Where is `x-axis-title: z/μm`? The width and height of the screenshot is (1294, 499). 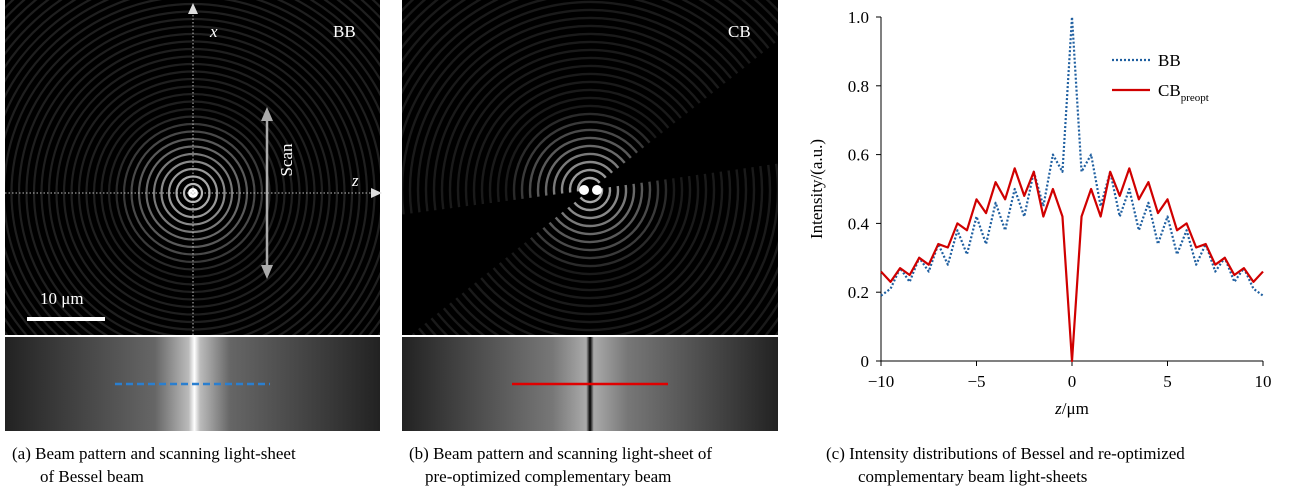 x-axis-title: z/μm is located at coordinates (1071, 408).